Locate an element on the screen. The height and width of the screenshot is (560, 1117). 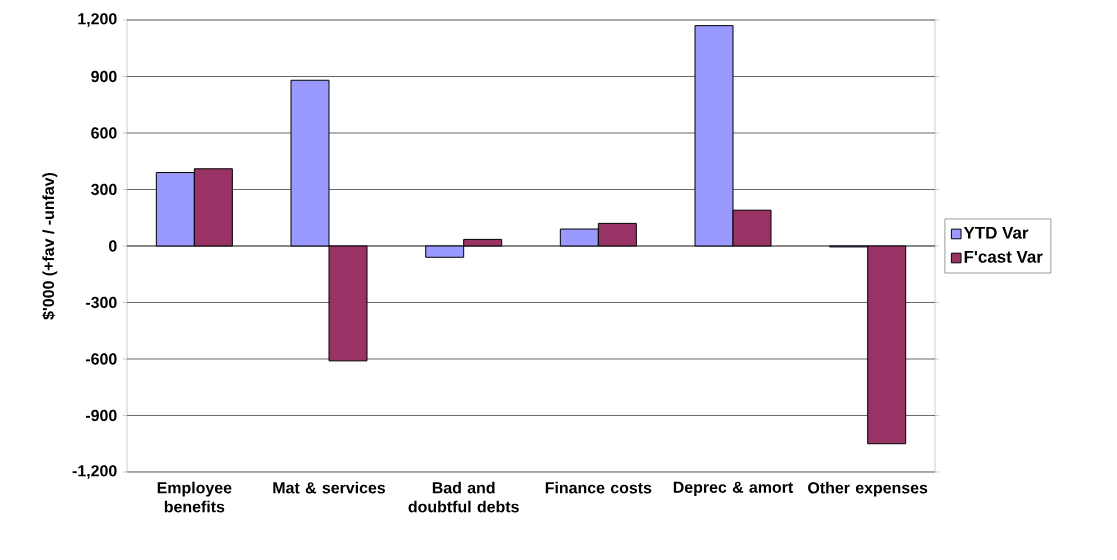
y-tick-label: 900 is located at coordinates (104, 76).